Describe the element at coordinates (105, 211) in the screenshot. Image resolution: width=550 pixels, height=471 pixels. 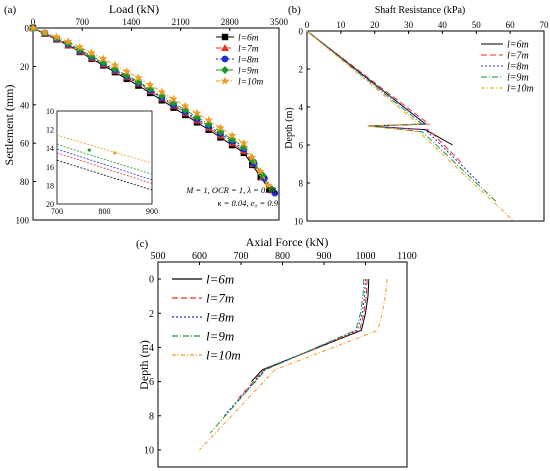
I see `inset-x-tick-label: 800` at that location.